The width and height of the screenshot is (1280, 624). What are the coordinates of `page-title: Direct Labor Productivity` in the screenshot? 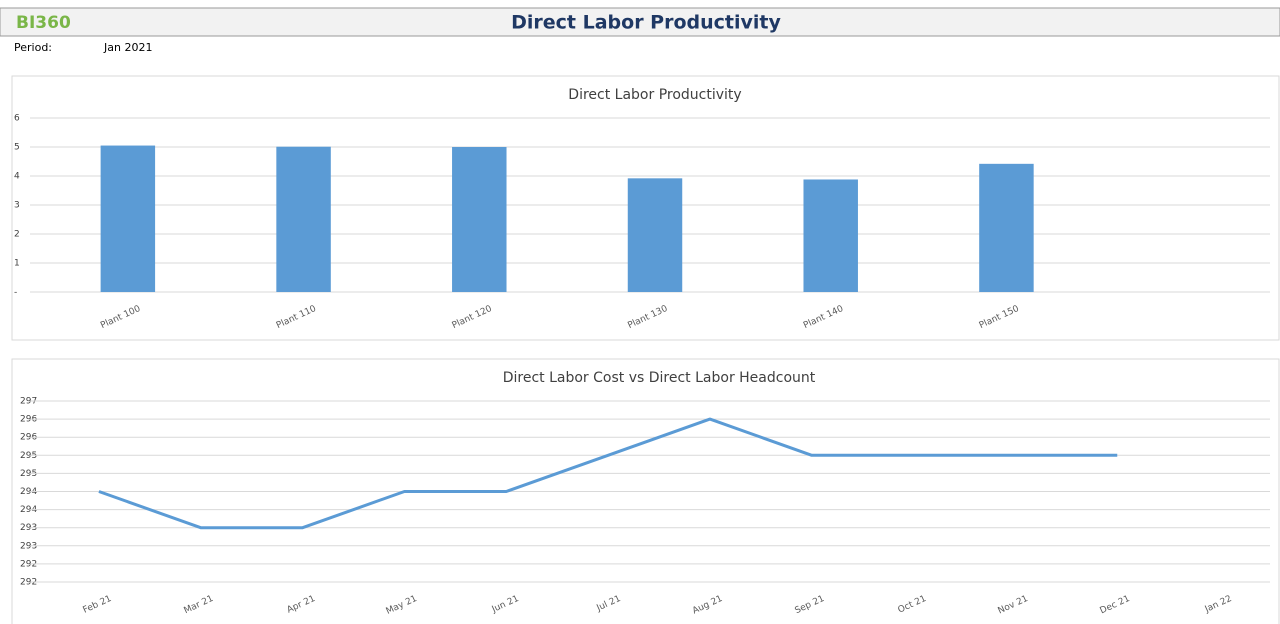 It's located at (646, 23).